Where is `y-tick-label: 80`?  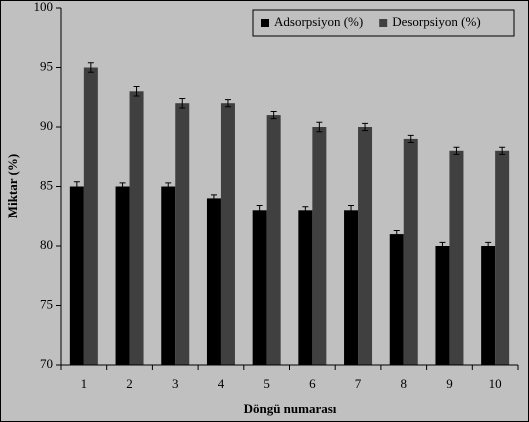
y-tick-label: 80 is located at coordinates (46, 244).